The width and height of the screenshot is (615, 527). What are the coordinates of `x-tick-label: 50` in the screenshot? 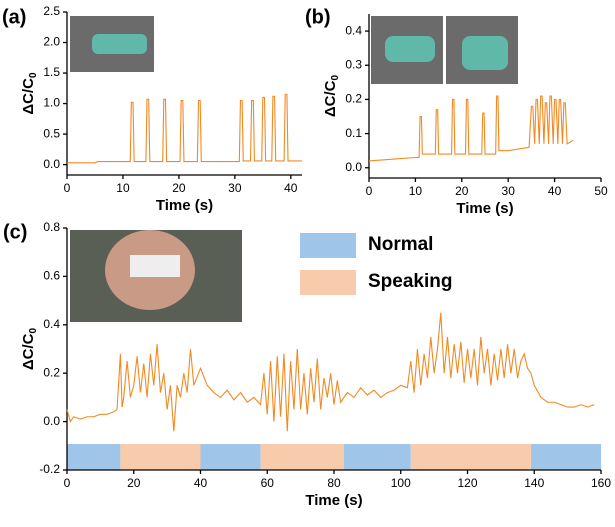 It's located at (601, 191).